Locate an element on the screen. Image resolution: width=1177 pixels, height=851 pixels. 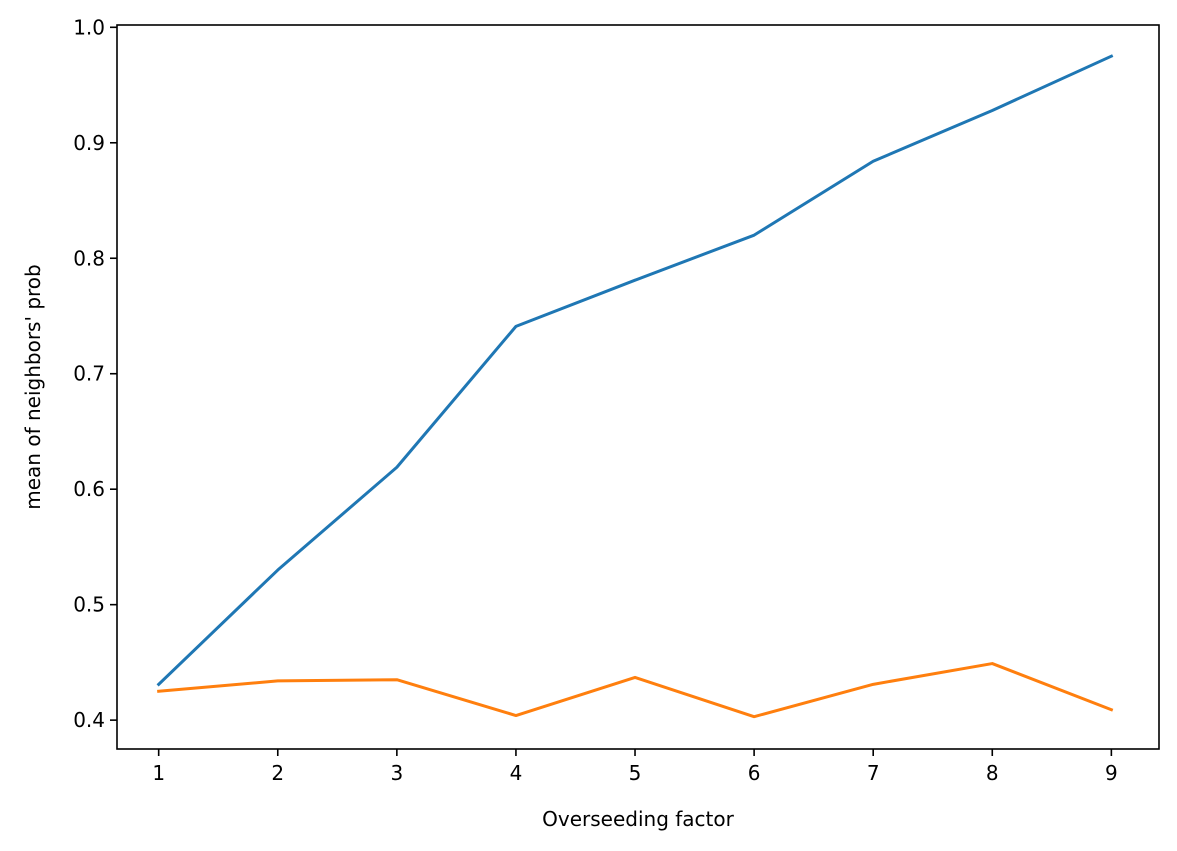
x-tick-label: 9 is located at coordinates (1111, 773).